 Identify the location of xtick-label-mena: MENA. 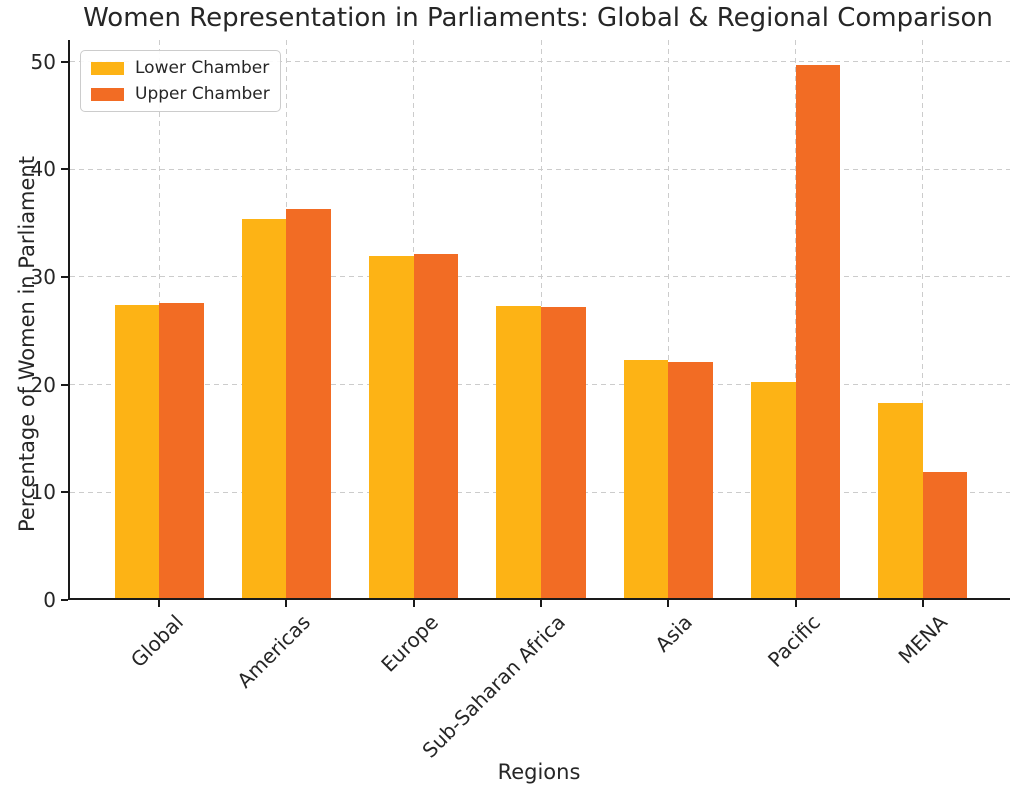
(922, 639).